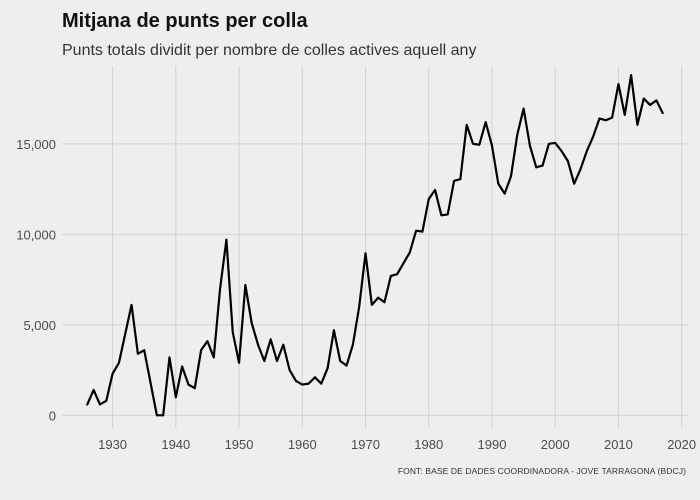 This screenshot has height=500, width=700. Describe the element at coordinates (239, 444) in the screenshot. I see `x-tick-label: 1950` at that location.